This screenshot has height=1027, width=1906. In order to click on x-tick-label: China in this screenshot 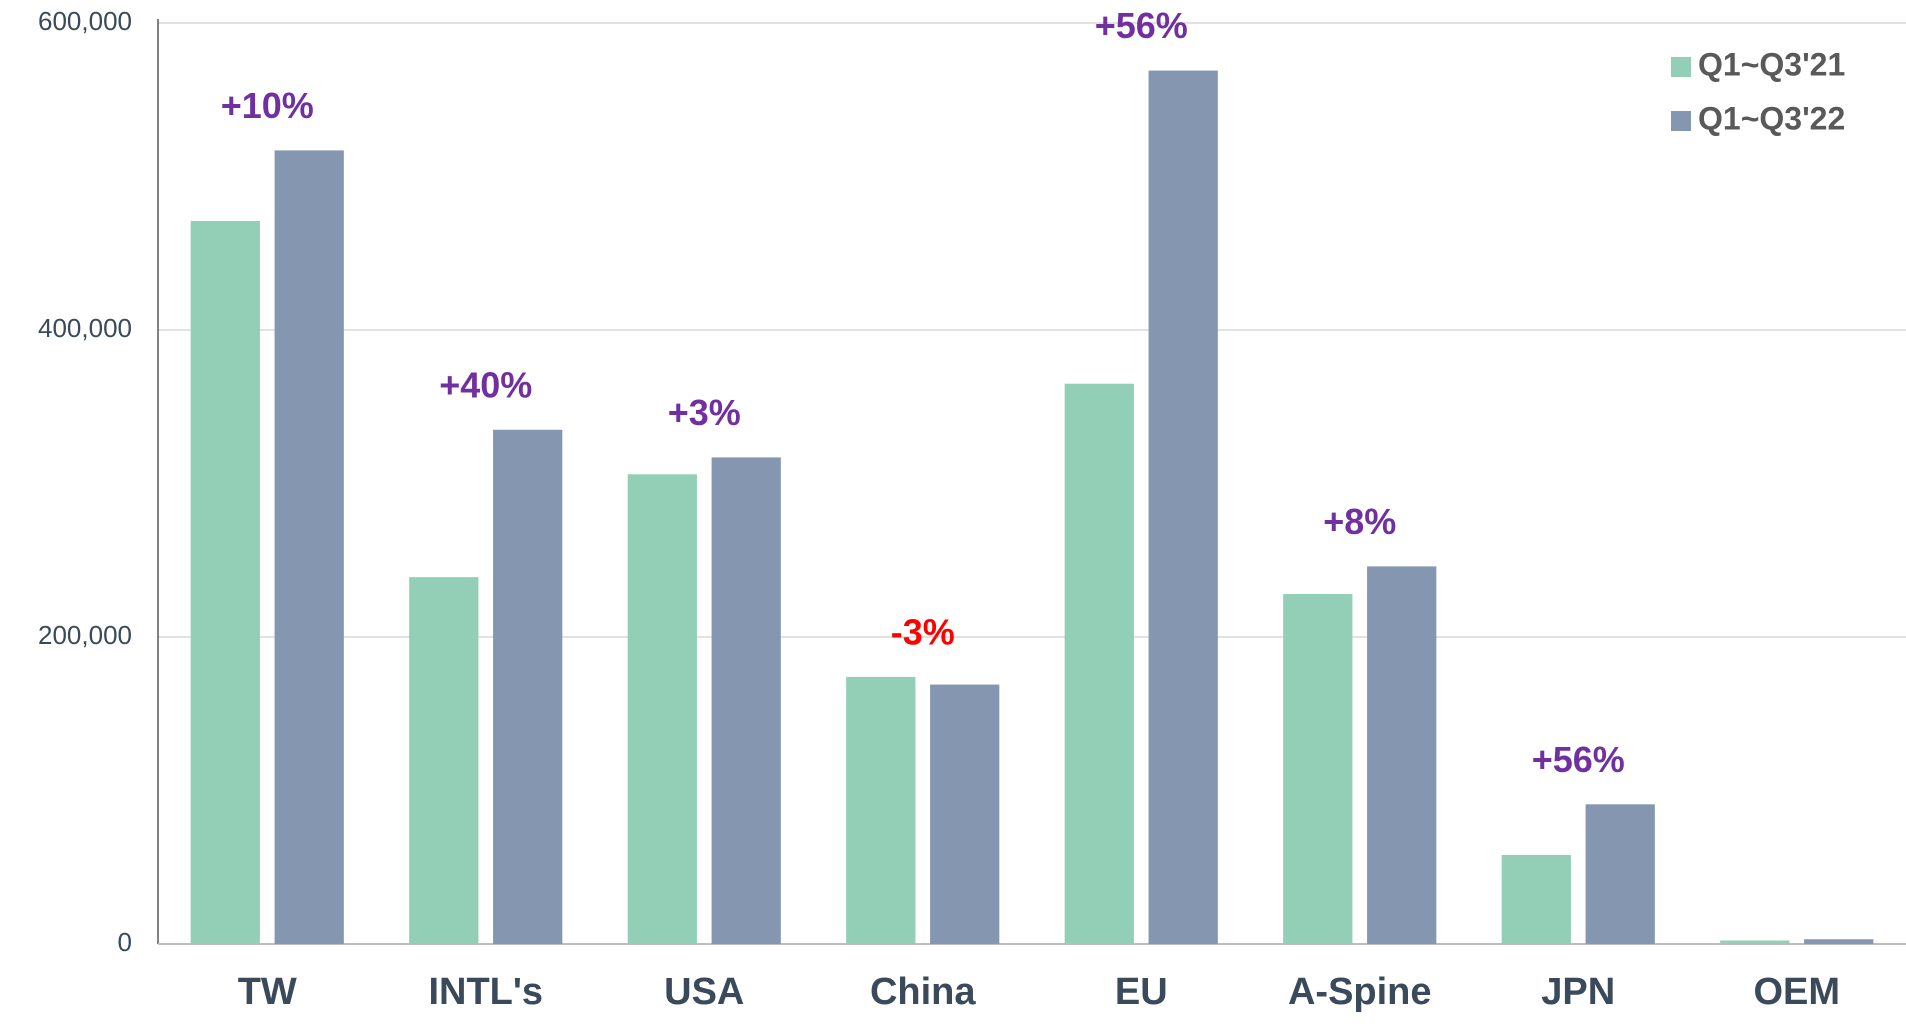, I will do `click(923, 992)`.